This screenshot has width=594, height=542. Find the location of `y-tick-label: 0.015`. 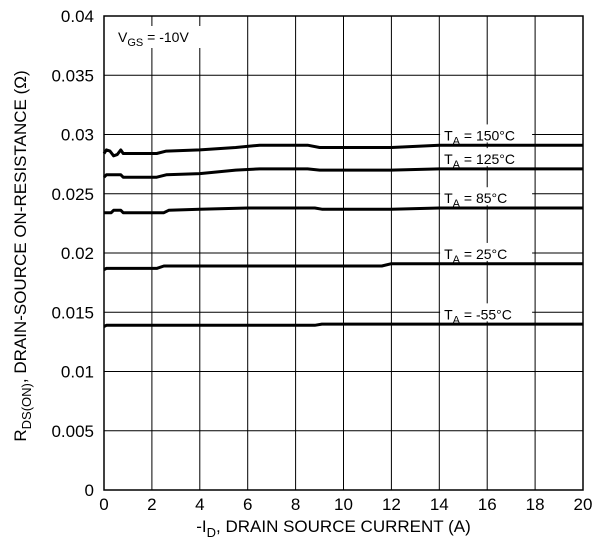

y-tick-label: 0.015 is located at coordinates (72, 312).